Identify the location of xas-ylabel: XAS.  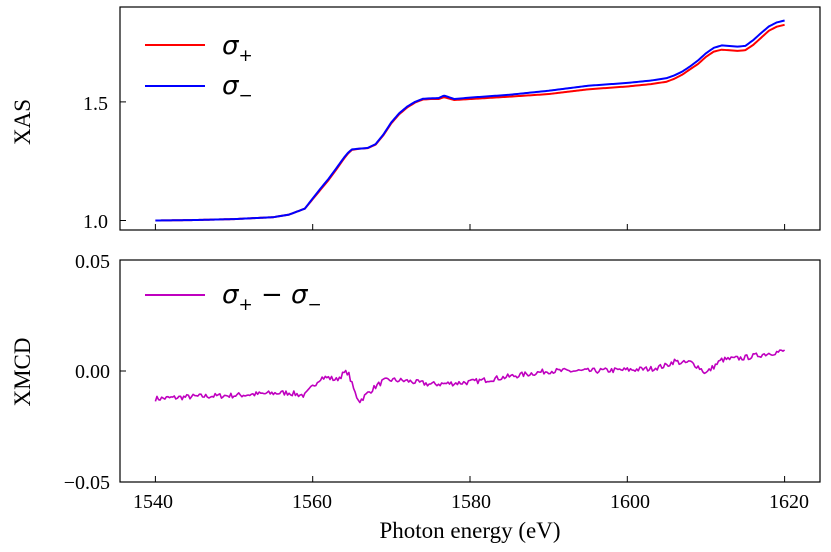
(22, 122).